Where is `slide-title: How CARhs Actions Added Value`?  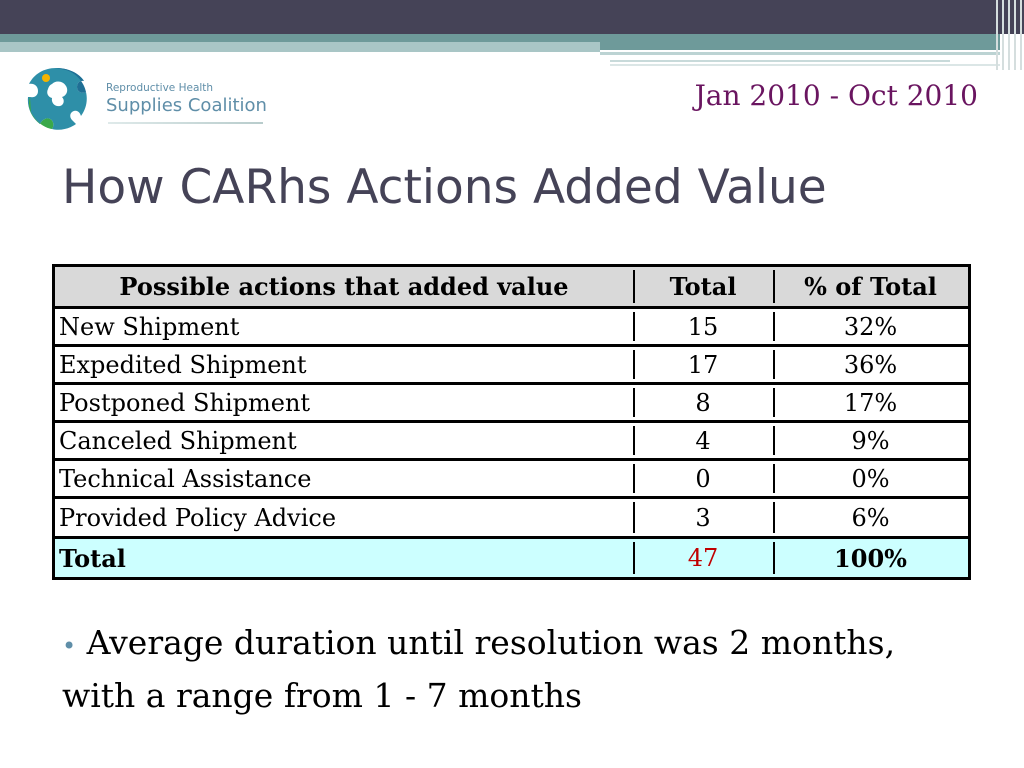
slide-title: How CARhs Actions Added Value is located at coordinates (444, 187).